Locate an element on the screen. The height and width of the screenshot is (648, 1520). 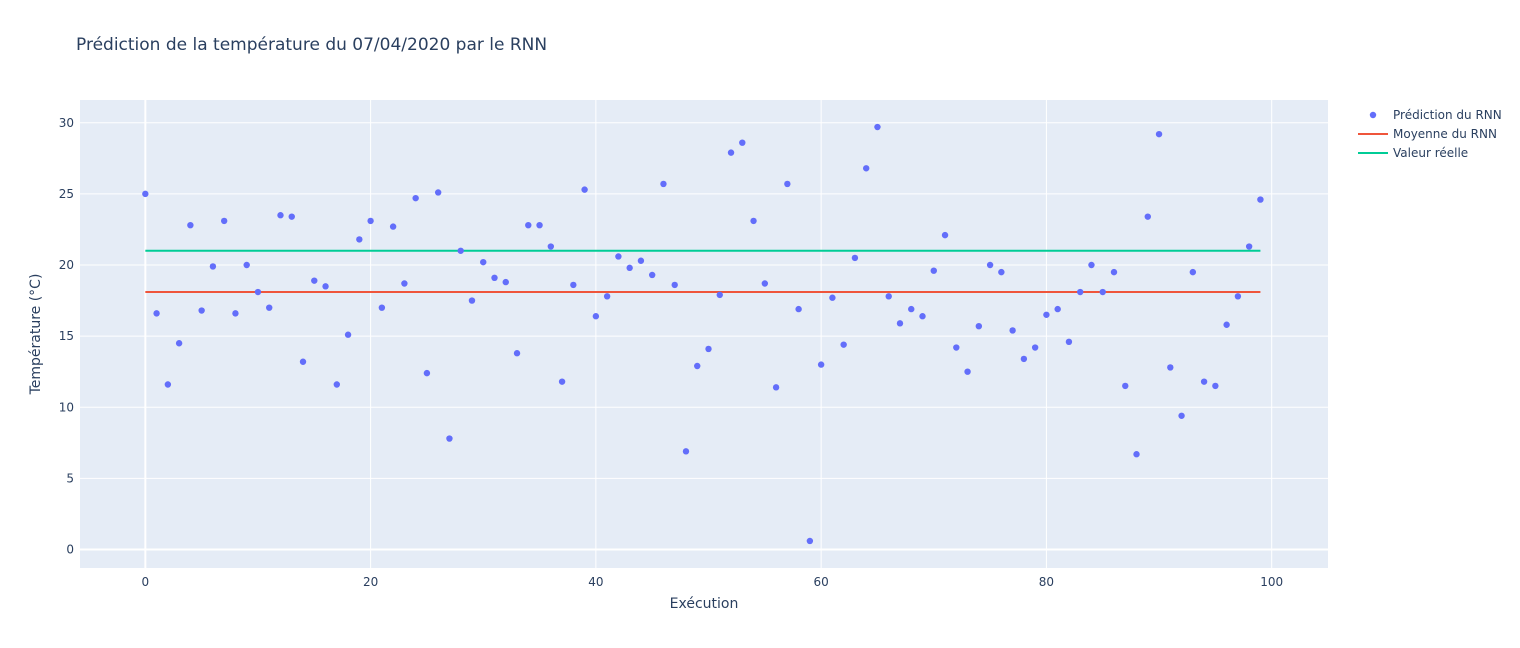
x-tick-label: 20 is located at coordinates (370, 582).